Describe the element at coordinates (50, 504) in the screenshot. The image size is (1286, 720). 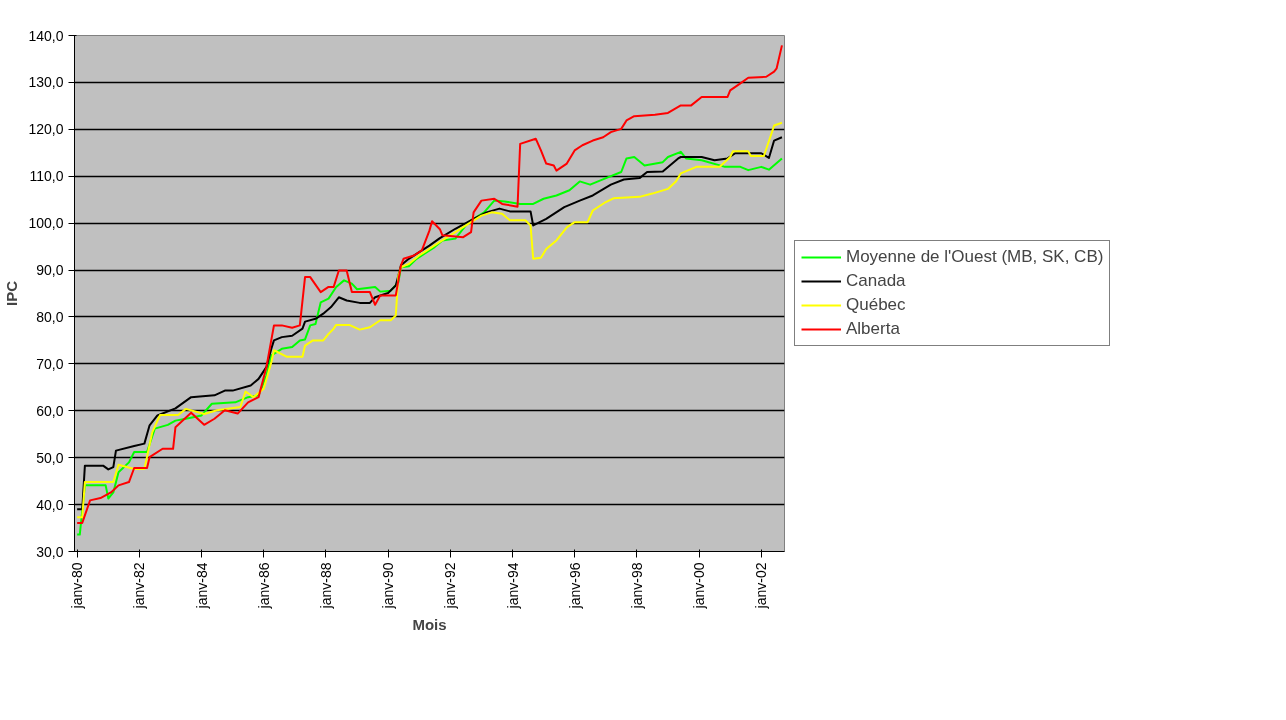
I see `y-tick-label: 40,0` at that location.